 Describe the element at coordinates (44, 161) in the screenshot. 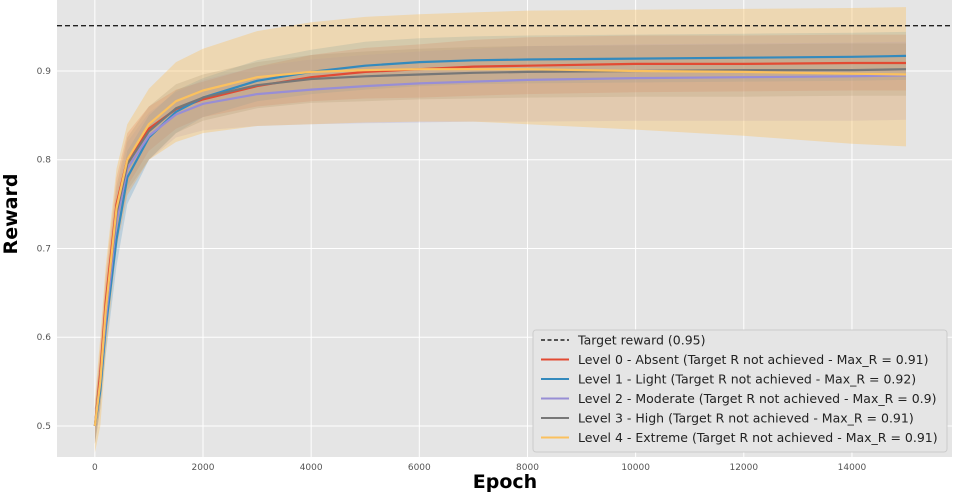

I see `y-tick-label: 0.8` at that location.